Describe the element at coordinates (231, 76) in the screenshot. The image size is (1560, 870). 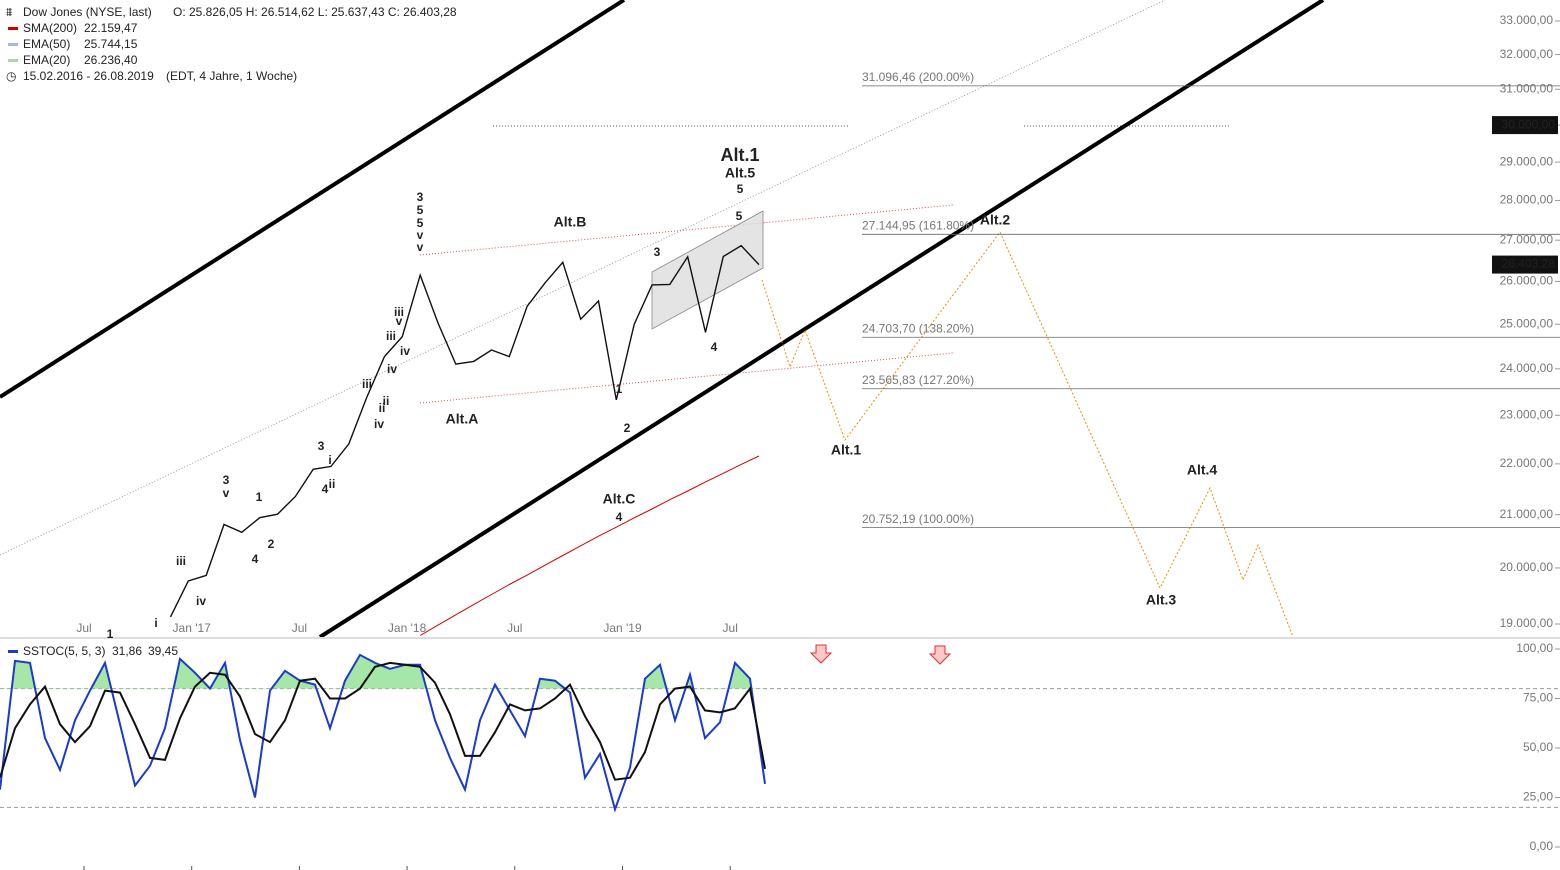
I see `header-info: (EDT, 4 Jahre, 1 Woche)` at that location.